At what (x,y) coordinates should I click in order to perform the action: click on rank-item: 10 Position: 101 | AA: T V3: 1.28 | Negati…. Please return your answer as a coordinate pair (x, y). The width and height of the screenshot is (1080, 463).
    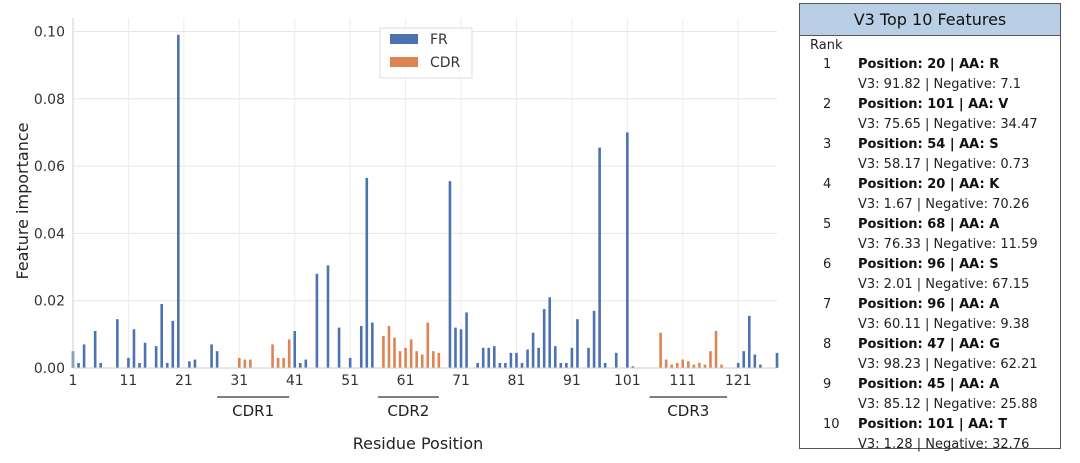
    Looking at the image, I should click on (930, 437).